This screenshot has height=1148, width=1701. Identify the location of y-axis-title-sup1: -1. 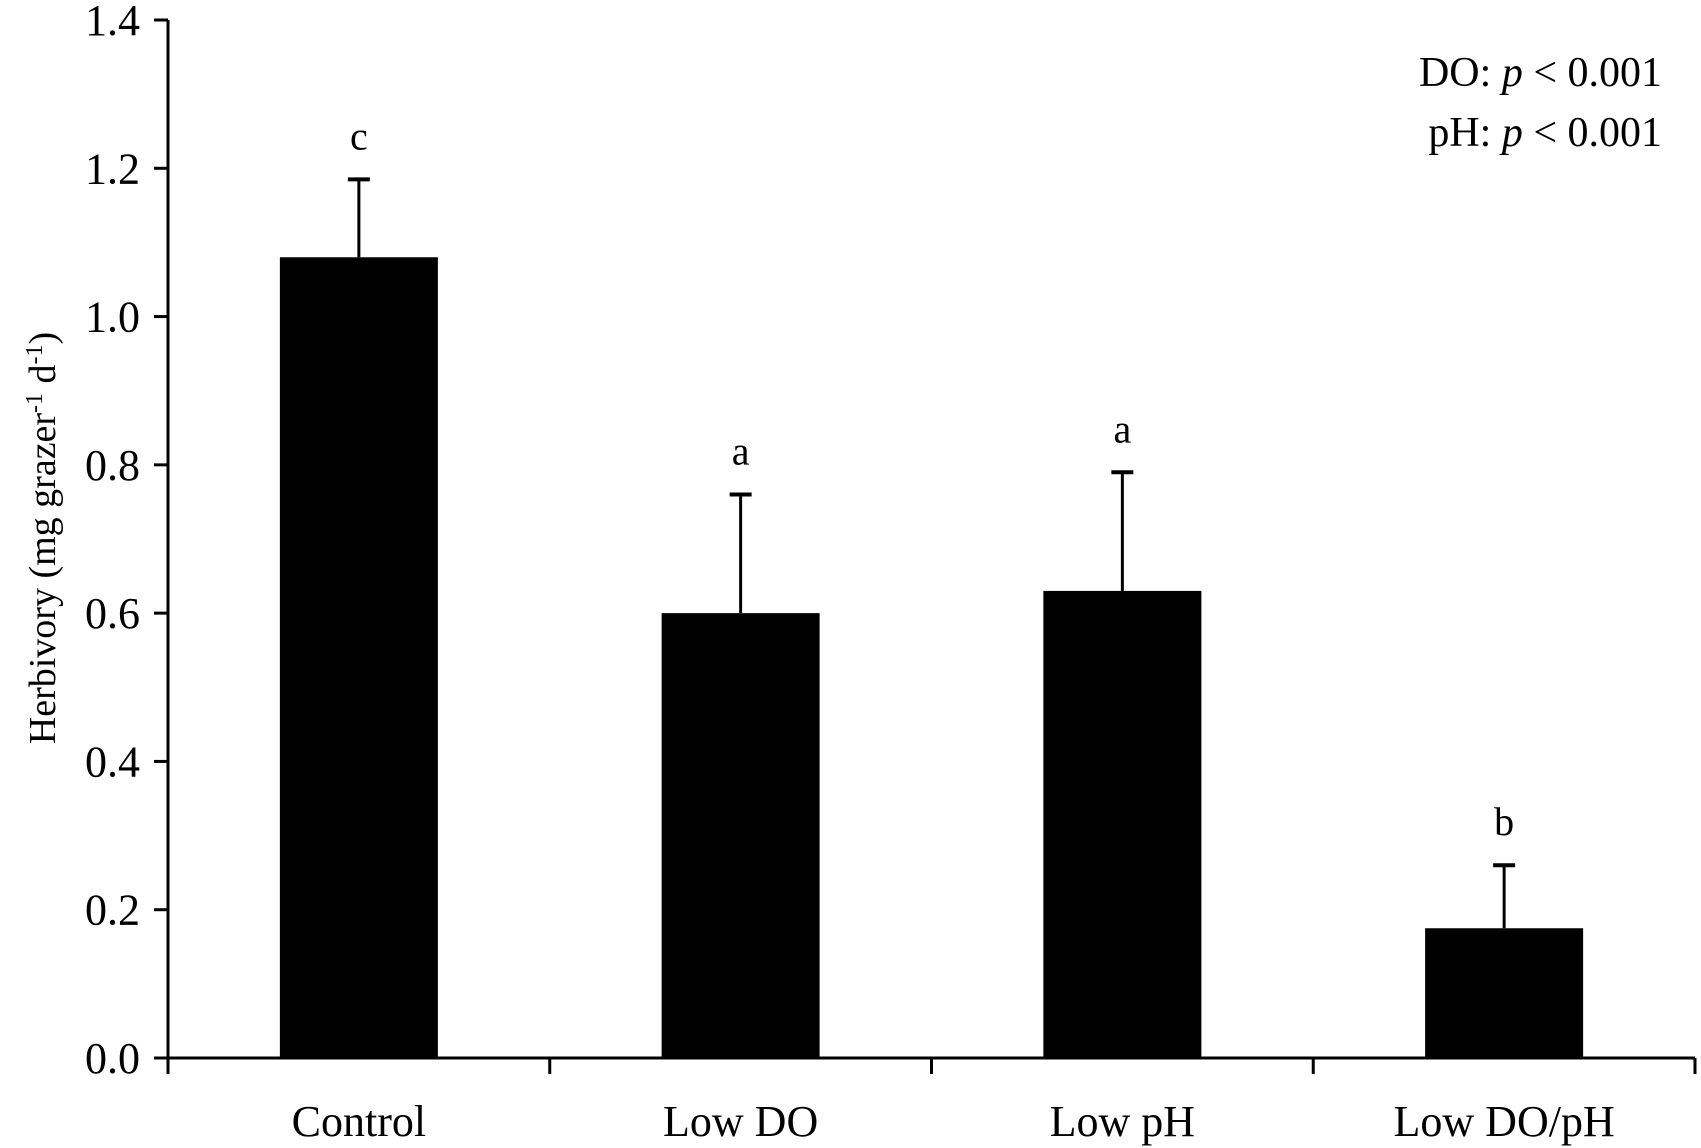
(35, 403).